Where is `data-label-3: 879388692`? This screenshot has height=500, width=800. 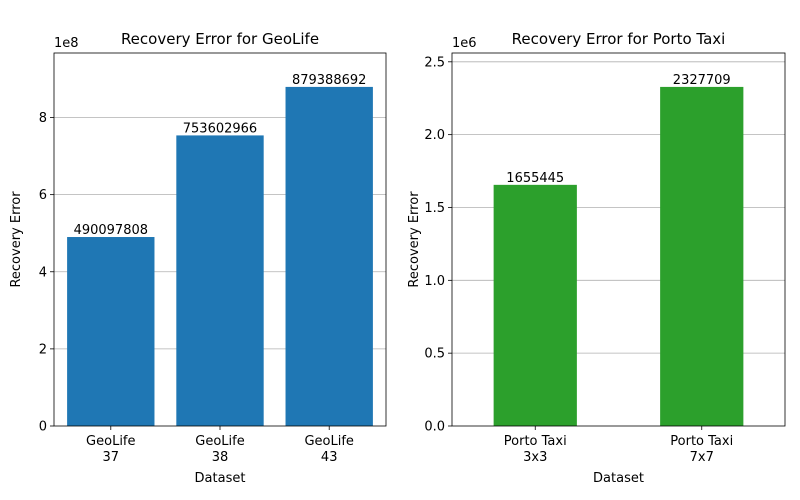
data-label-3: 879388692 is located at coordinates (329, 80).